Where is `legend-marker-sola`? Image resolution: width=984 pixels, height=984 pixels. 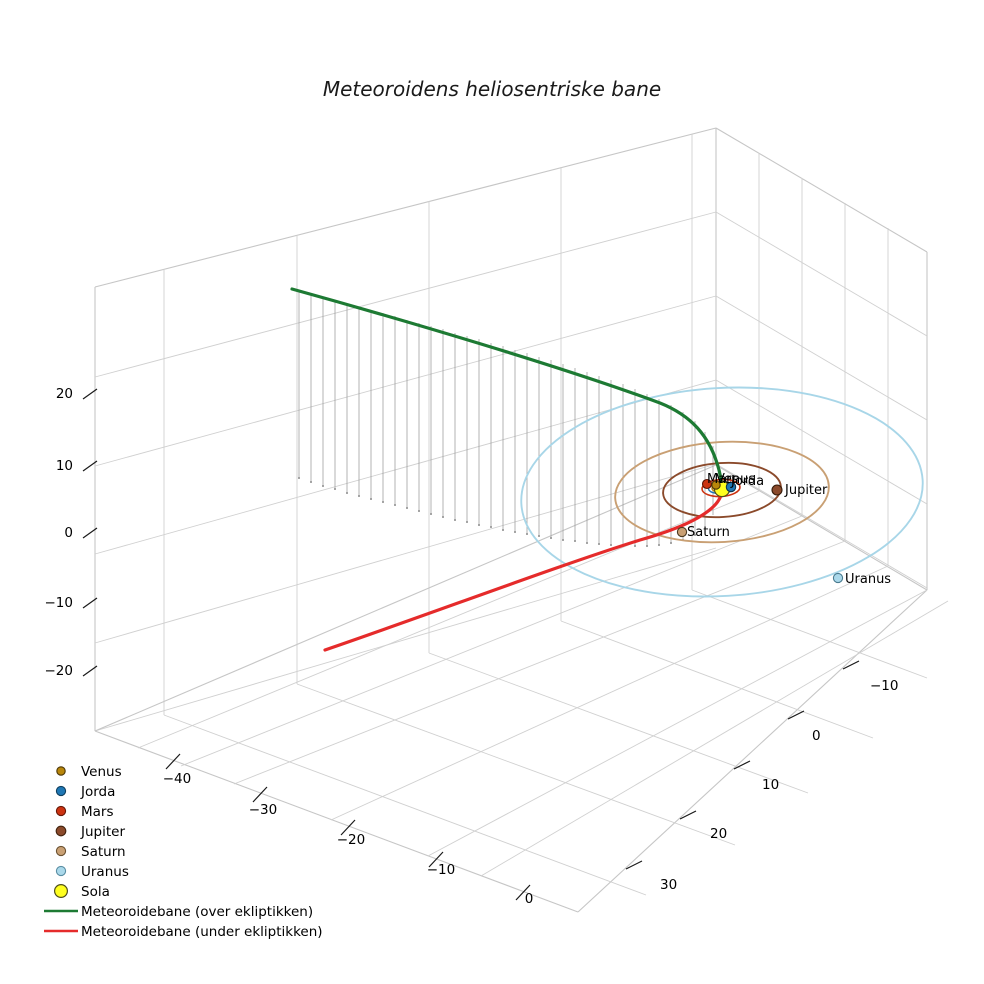
legend-marker-sola is located at coordinates (60, 890).